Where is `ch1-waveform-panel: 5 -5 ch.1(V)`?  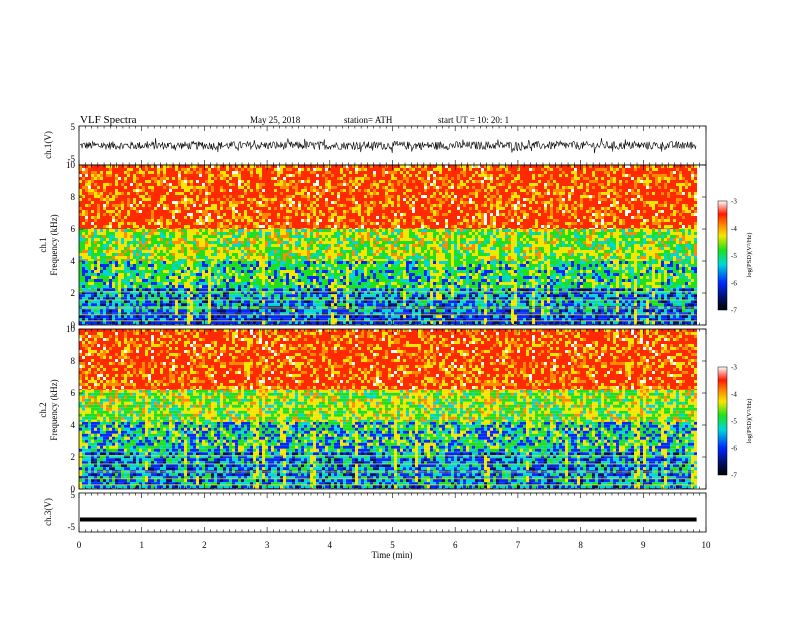
ch1-waveform-panel: 5 -5 ch.1(V) is located at coordinates (374, 143).